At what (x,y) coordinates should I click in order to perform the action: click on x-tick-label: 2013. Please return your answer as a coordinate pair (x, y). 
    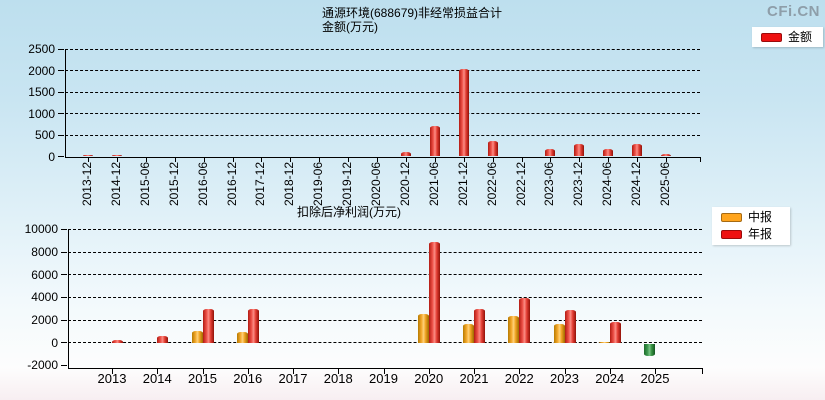
    Looking at the image, I should click on (112, 378).